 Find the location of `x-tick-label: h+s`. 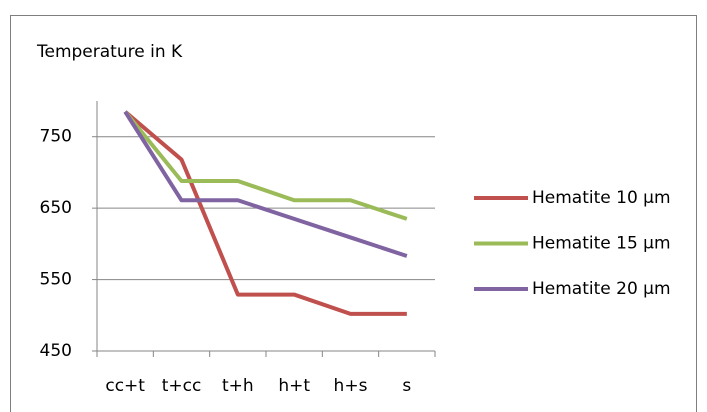

x-tick-label: h+s is located at coordinates (351, 386).